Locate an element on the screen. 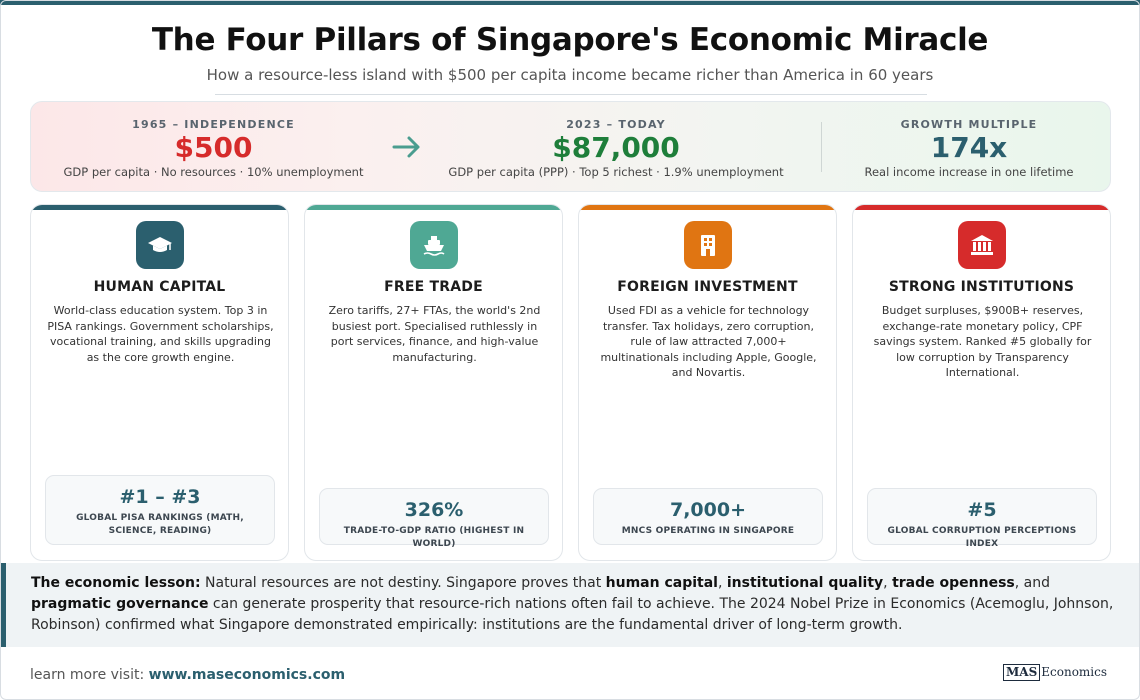 The width and height of the screenshot is (1140, 700). pillar-metric-label: TRADE-TO-GDP RATIO (HIGHEST IN WORLD) is located at coordinates (434, 537).